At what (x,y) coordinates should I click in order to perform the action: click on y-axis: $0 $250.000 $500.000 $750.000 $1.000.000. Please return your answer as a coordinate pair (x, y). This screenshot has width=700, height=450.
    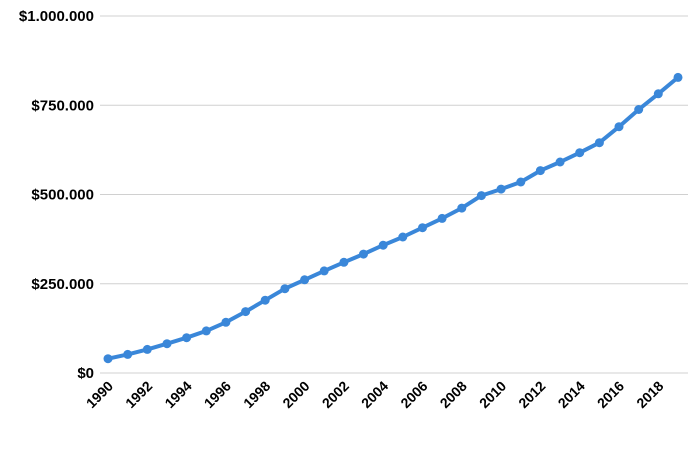
    Looking at the image, I should click on (56, 195).